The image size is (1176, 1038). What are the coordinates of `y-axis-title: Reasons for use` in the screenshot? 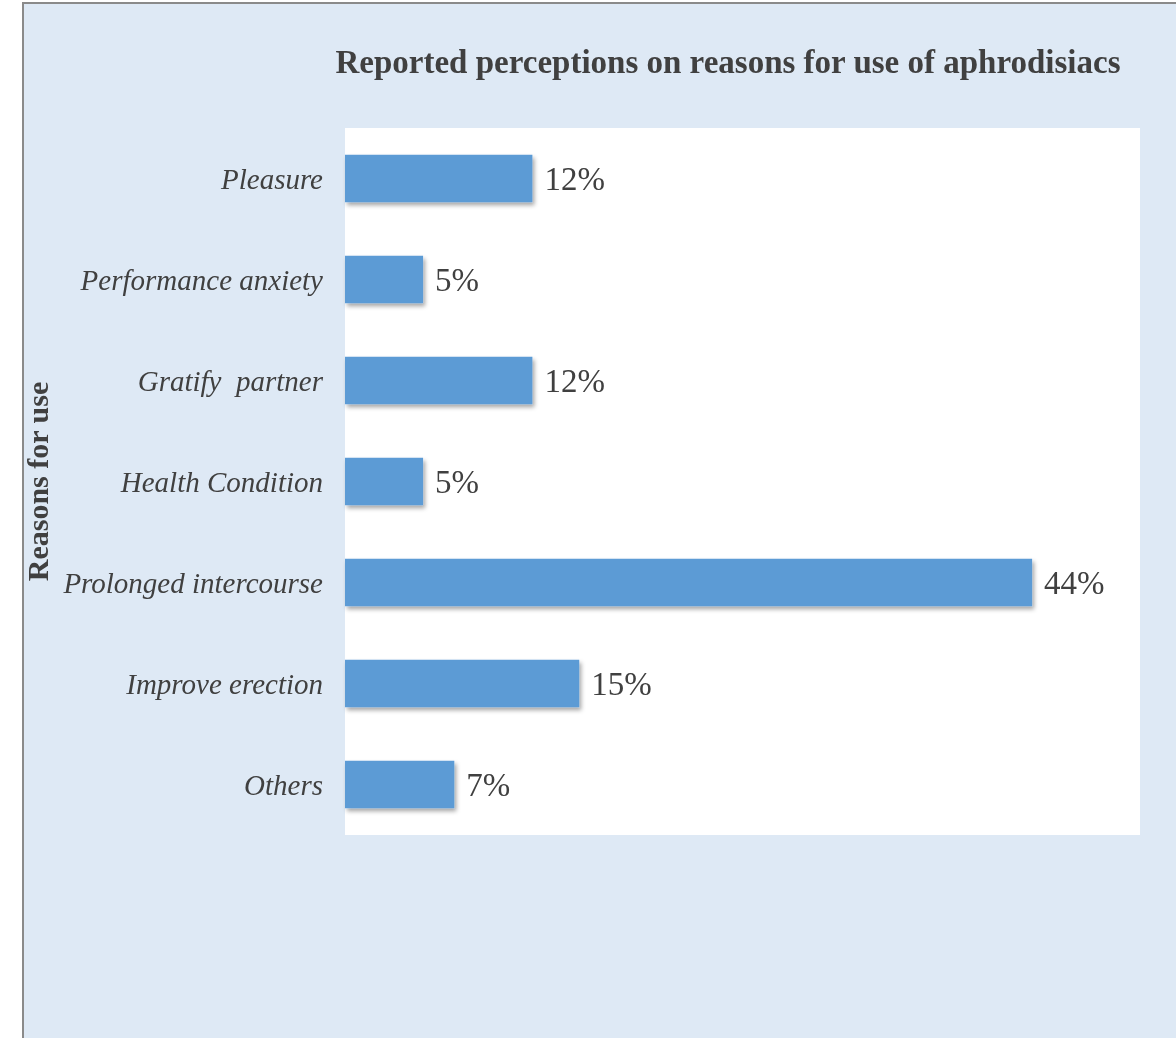 It's located at (37, 481).